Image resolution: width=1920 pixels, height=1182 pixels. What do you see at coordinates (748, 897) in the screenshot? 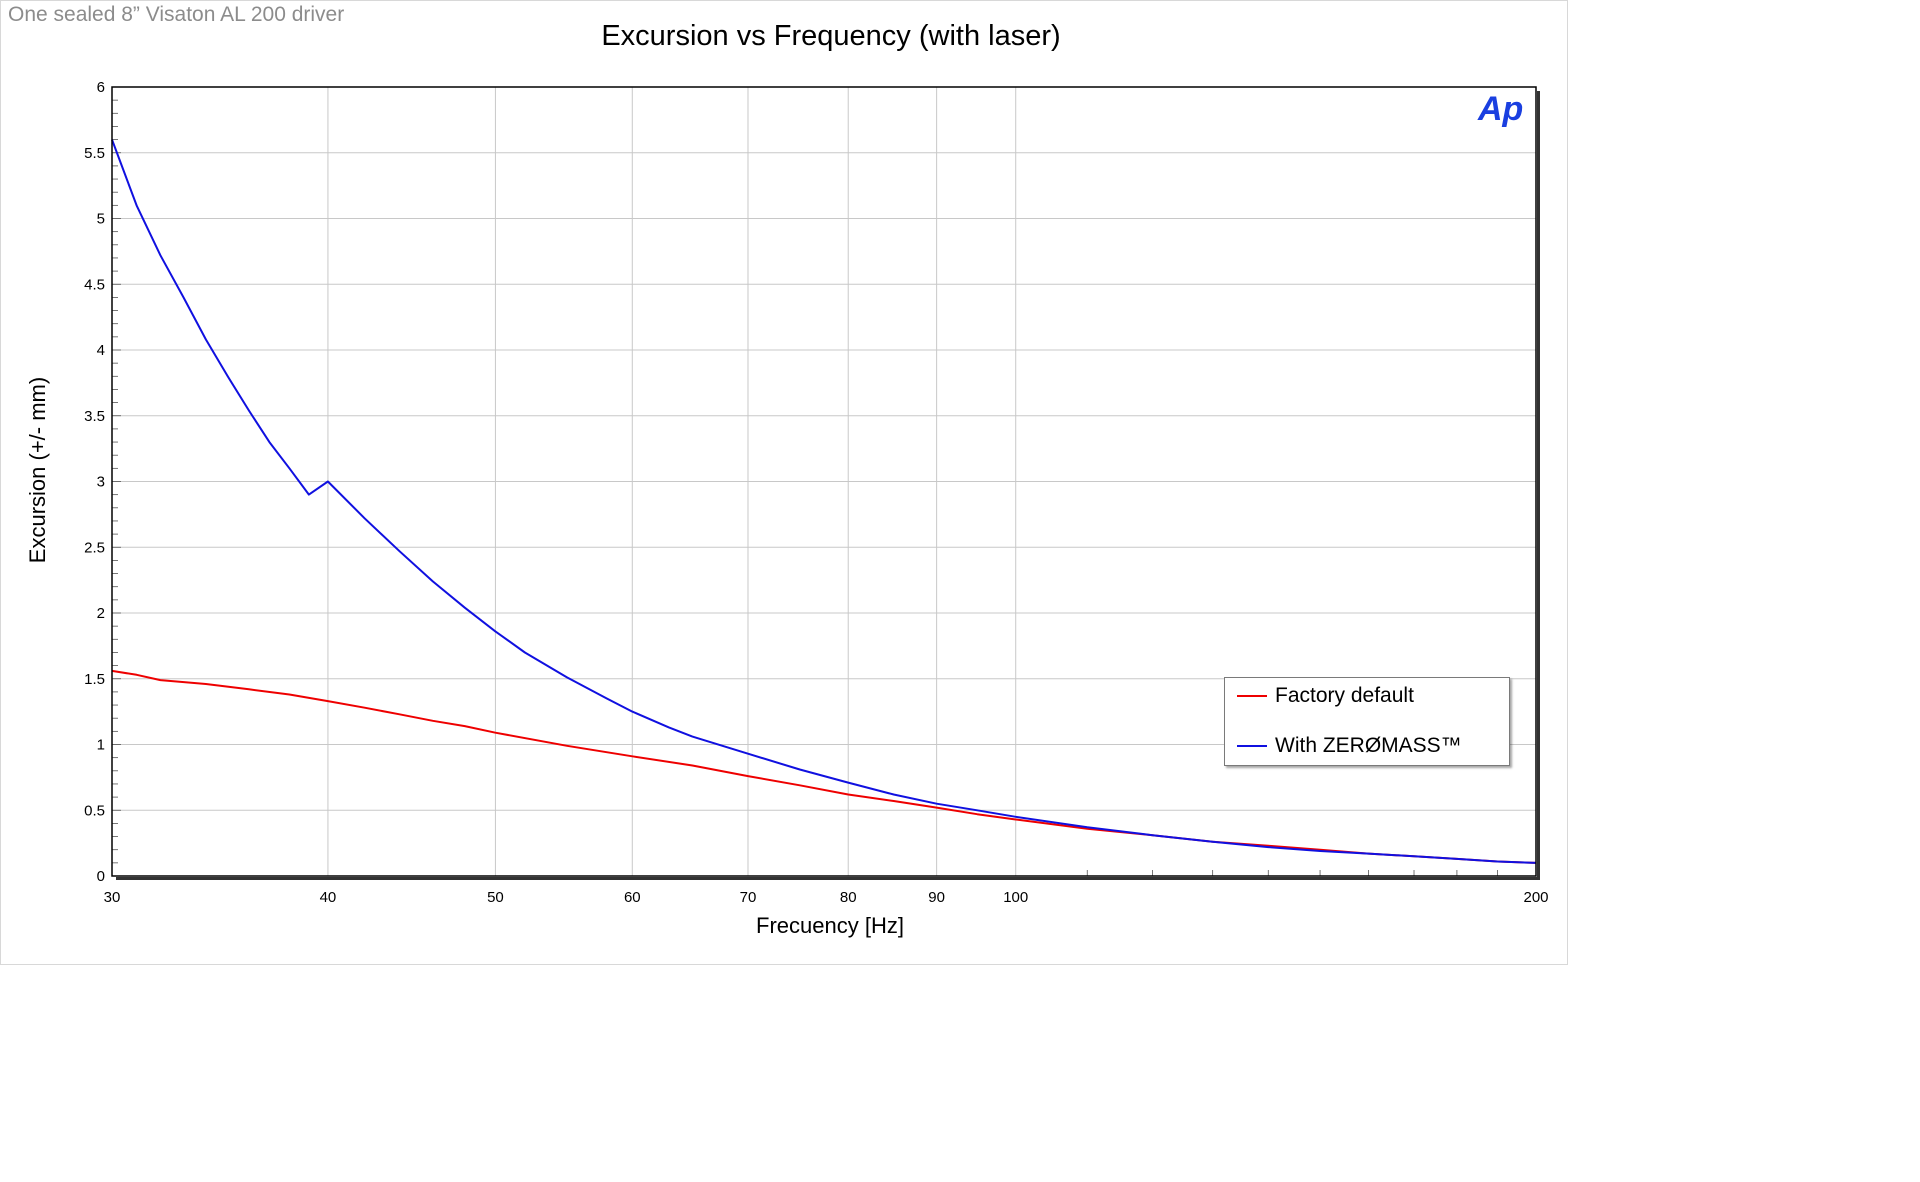
I see `x-tick-label: 70` at bounding box center [748, 897].